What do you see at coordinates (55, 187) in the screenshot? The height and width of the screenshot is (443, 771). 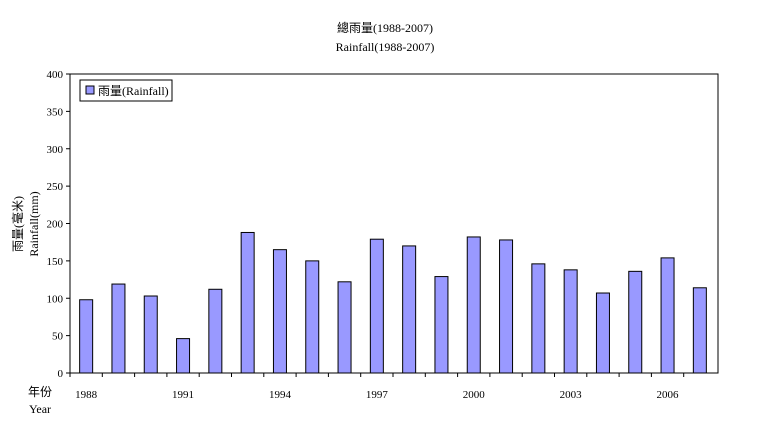 I see `y-tick-label: 250` at bounding box center [55, 187].